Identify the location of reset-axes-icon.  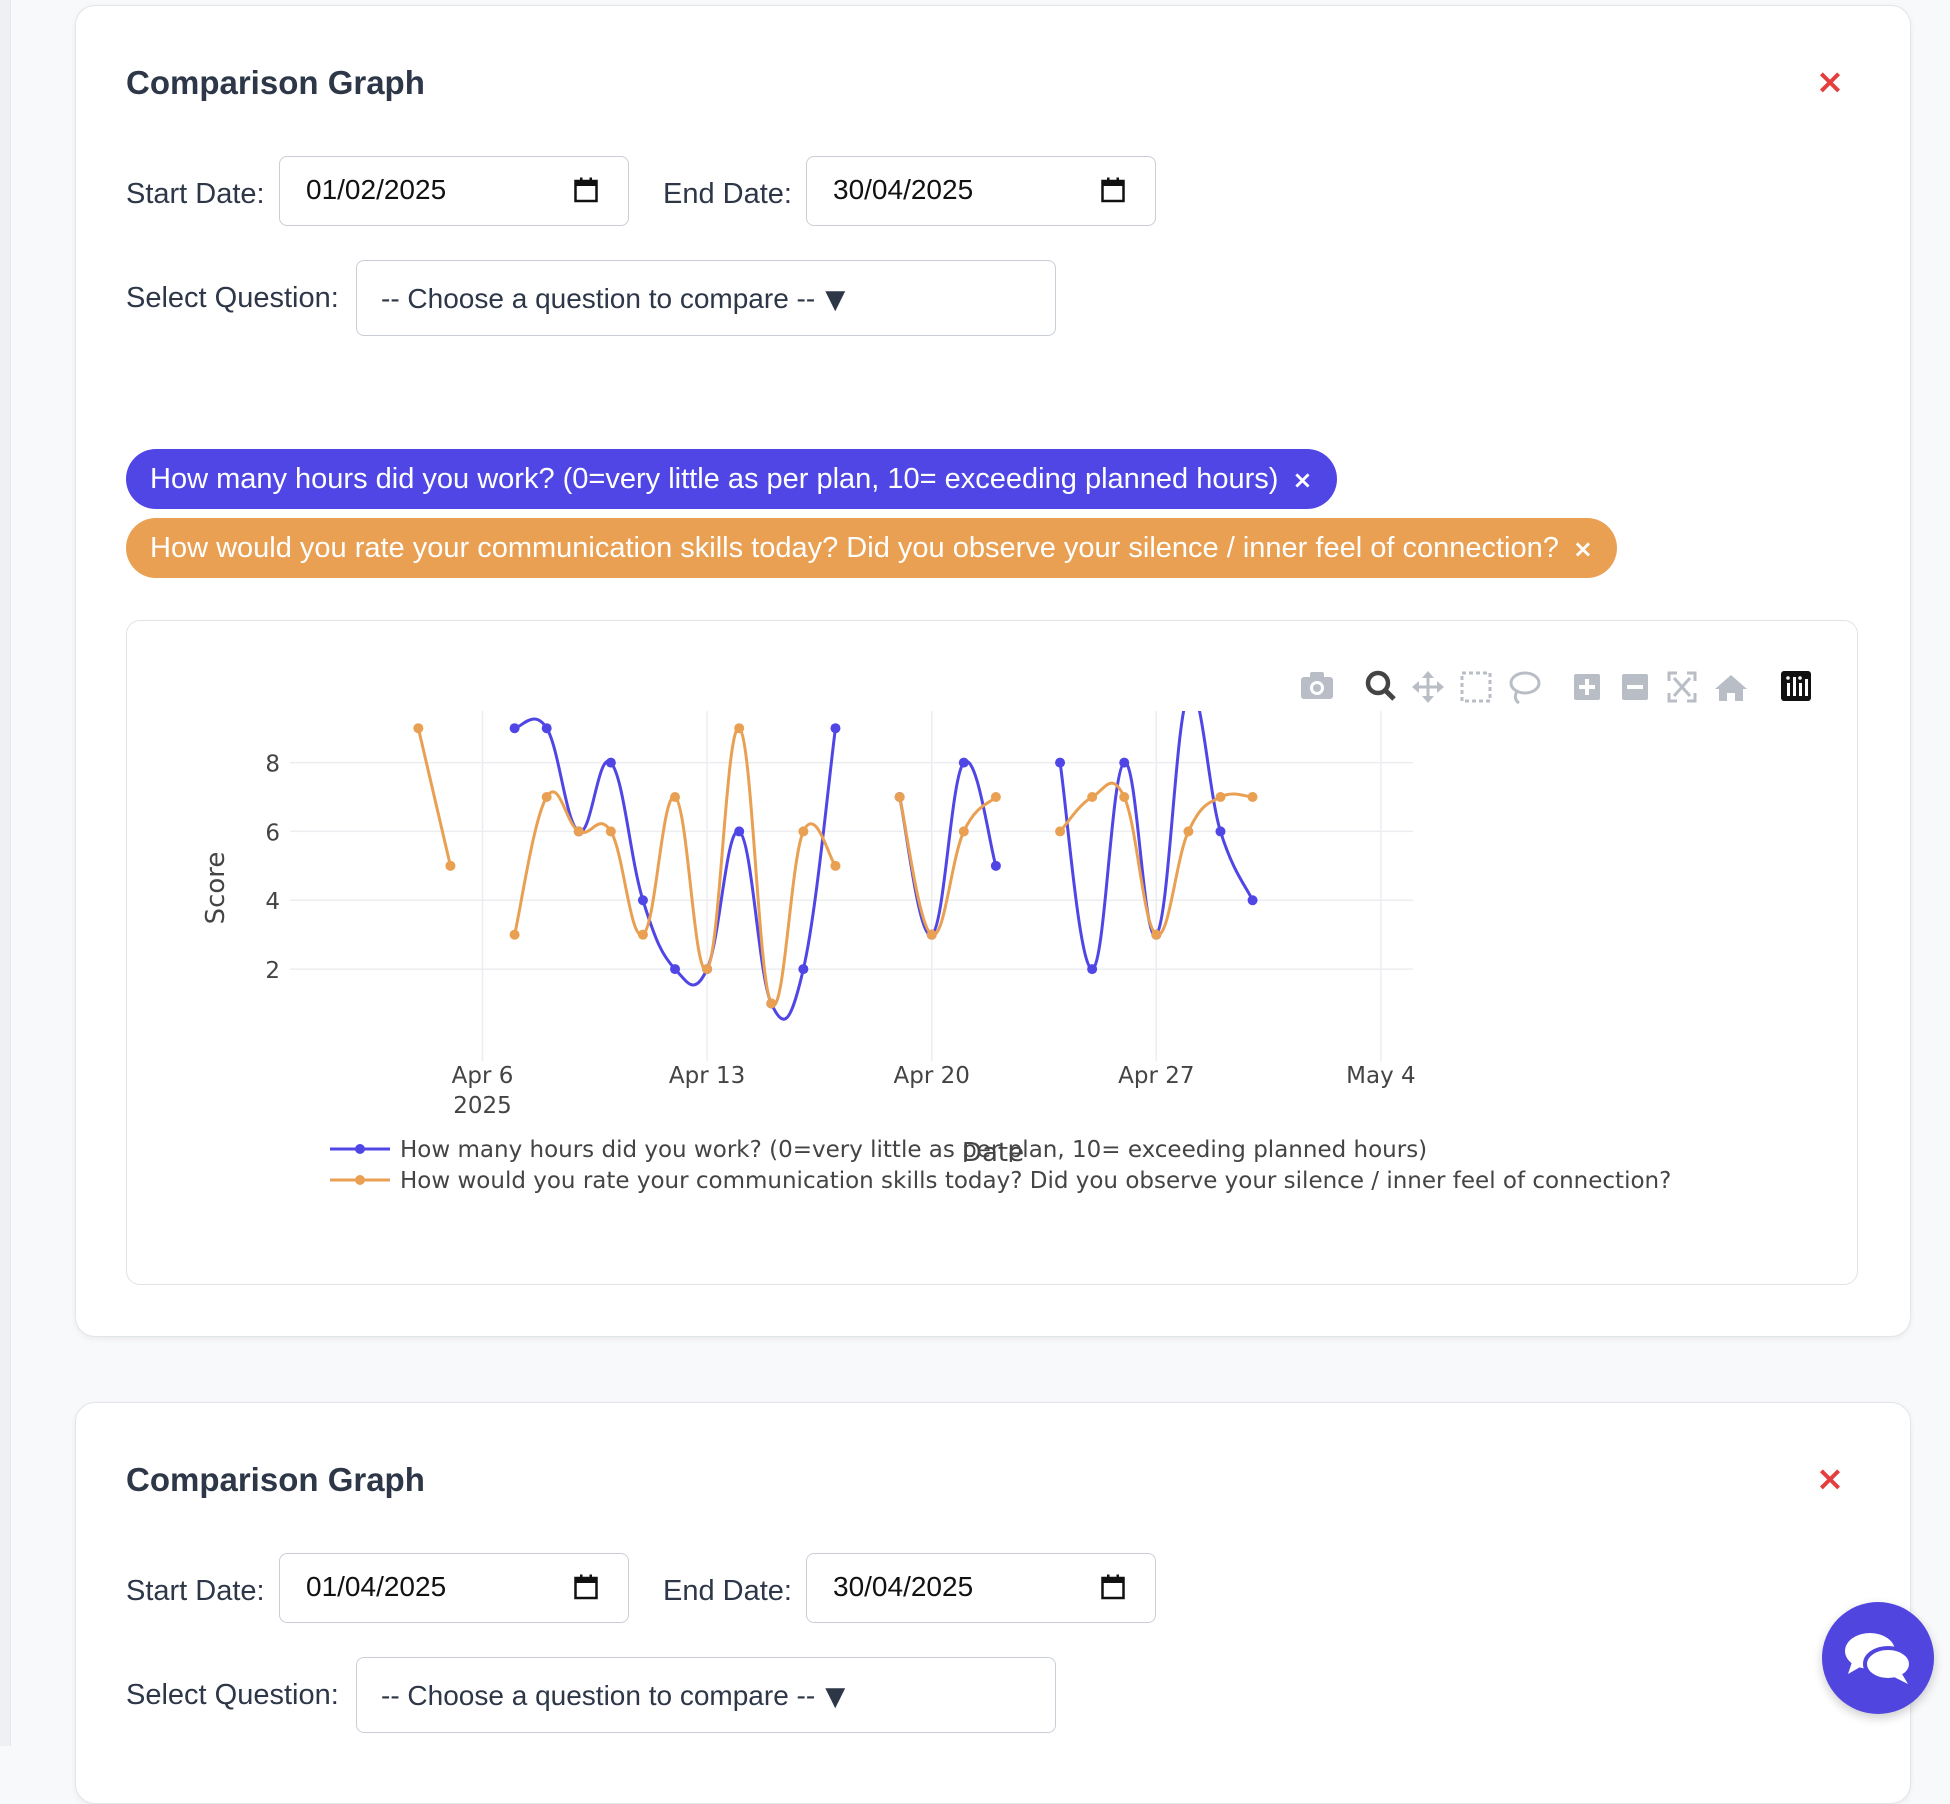
(1731, 688).